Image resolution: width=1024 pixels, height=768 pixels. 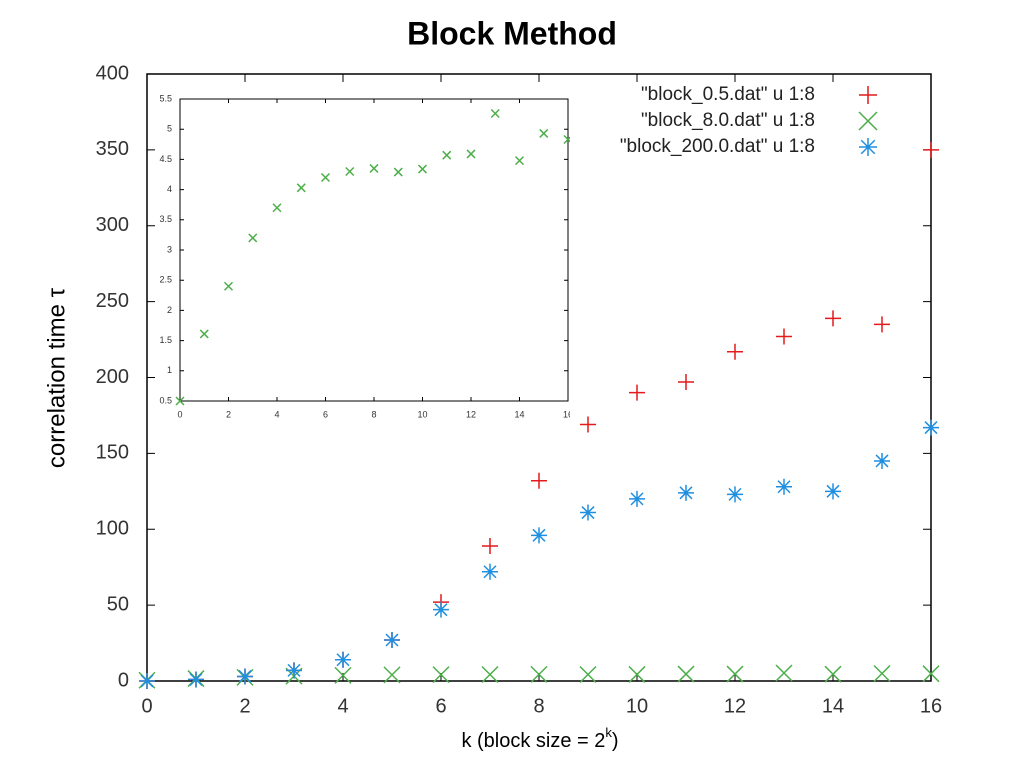 I want to click on y-tick-label: 50, so click(x=118, y=604).